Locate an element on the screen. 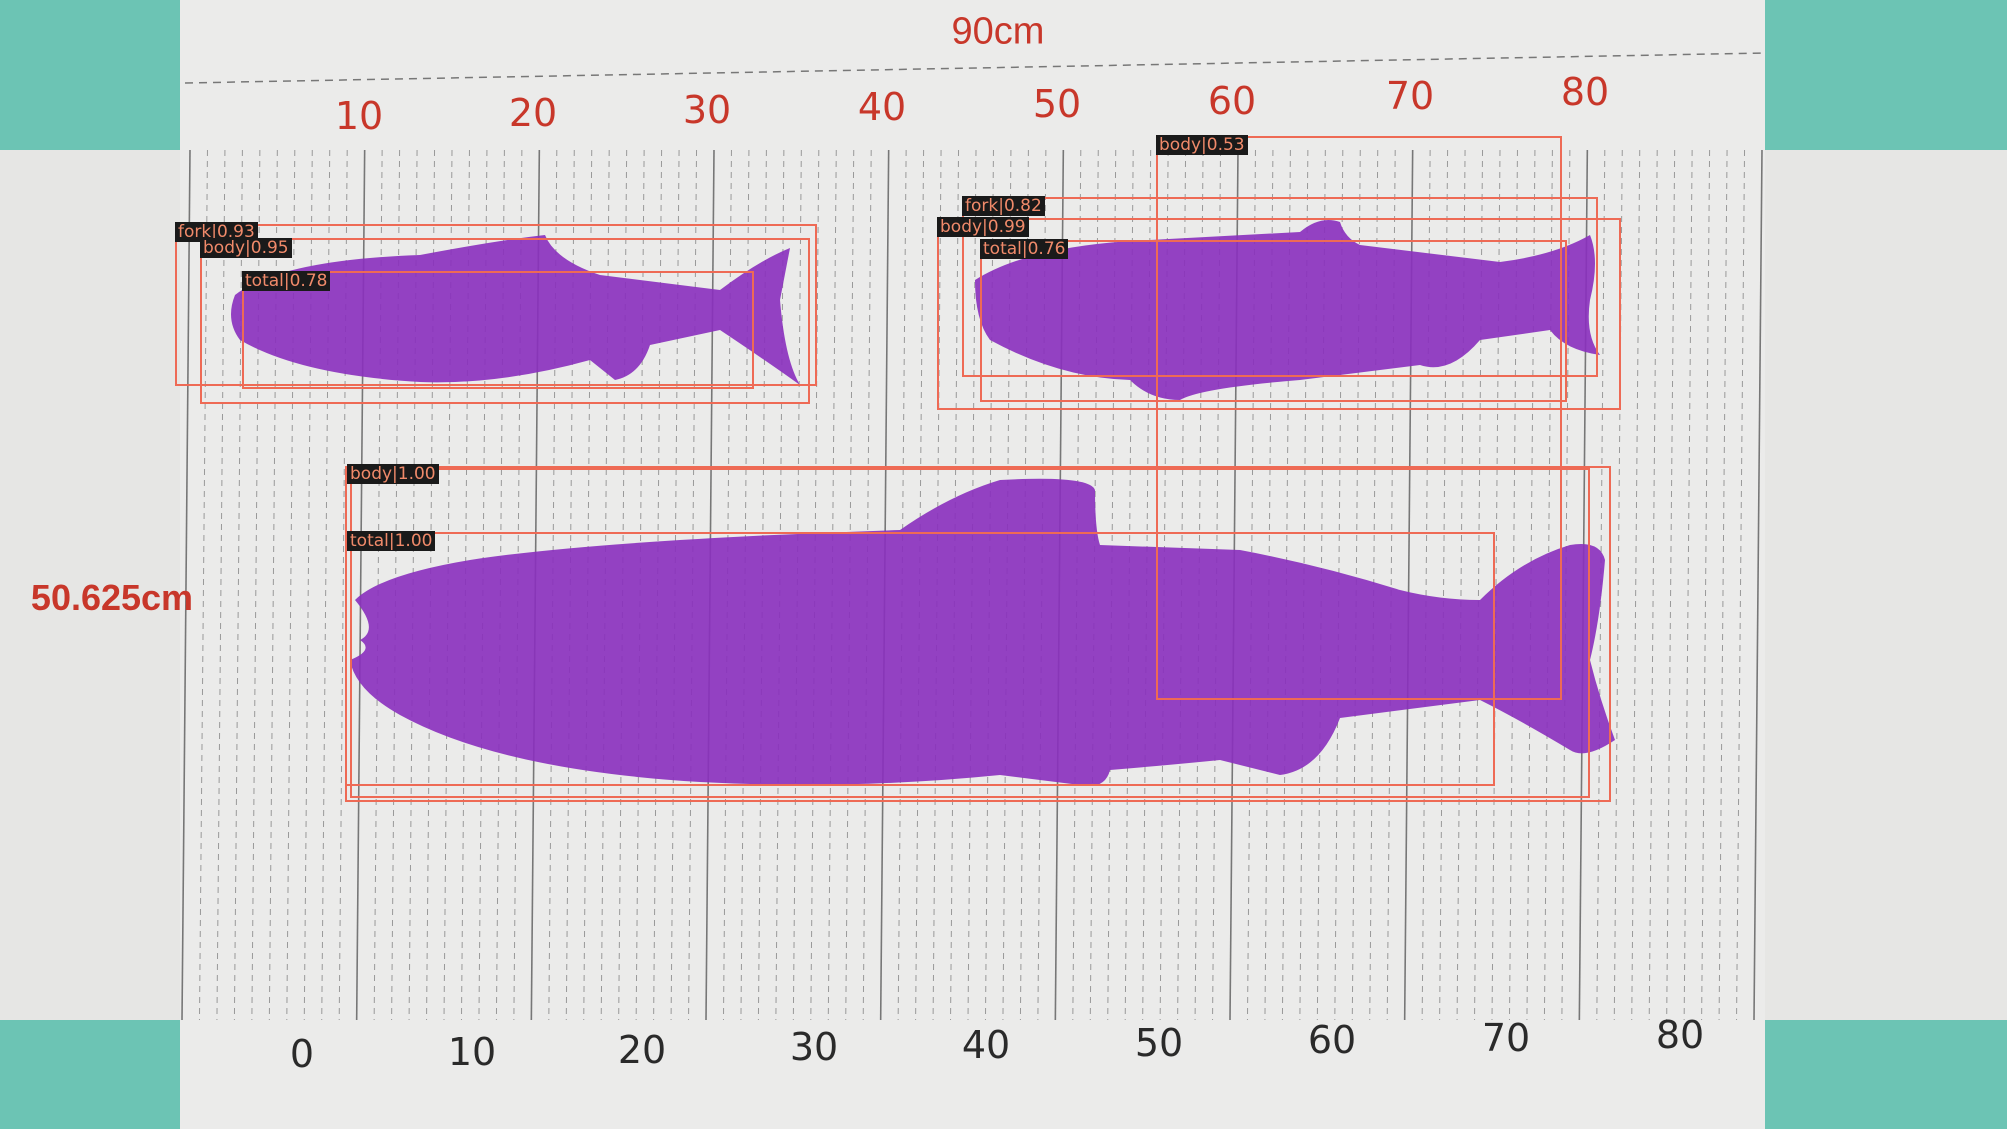 This screenshot has width=2007, height=1129. bottom-tick-label: 80 is located at coordinates (1680, 1035).